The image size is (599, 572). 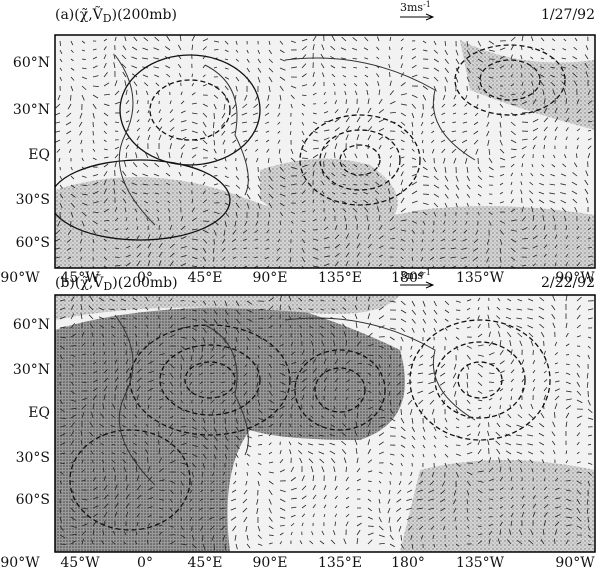 What do you see at coordinates (340, 563) in the screenshot?
I see `lon-label: 135°E` at bounding box center [340, 563].